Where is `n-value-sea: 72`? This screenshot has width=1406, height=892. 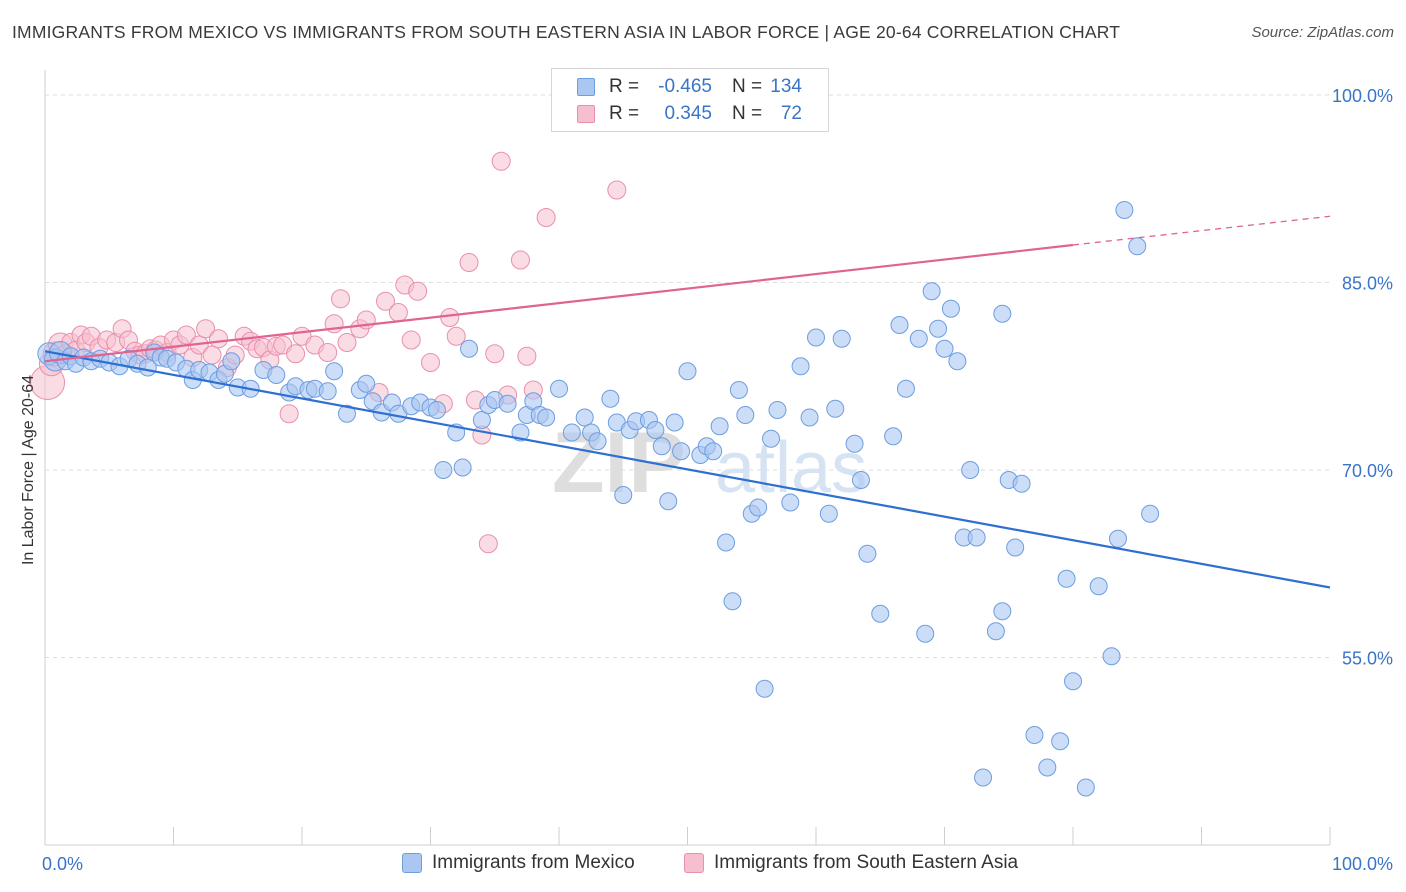
n-value-sea: 72 is located at coordinates (791, 113).